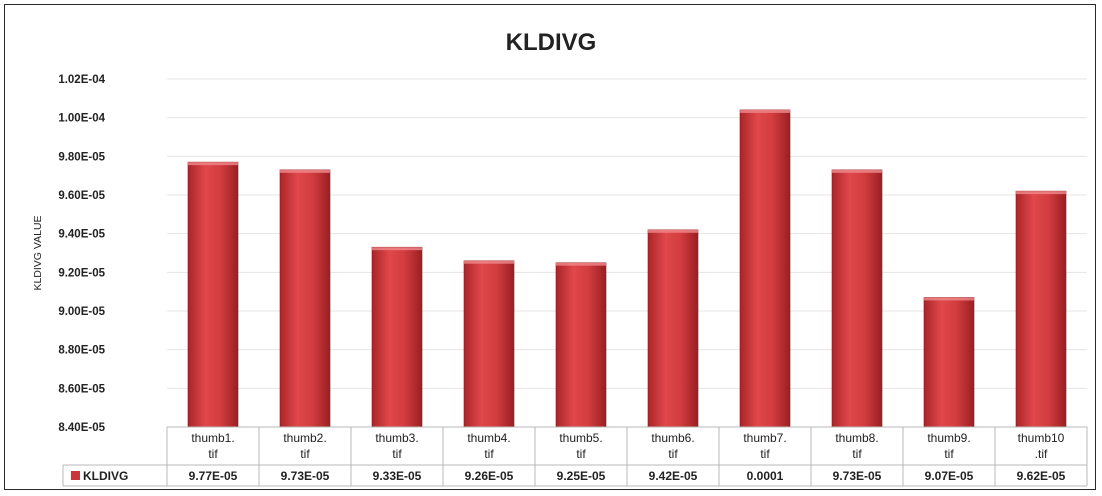 This screenshot has width=1102, height=496. I want to click on y-tick-label: 9.40E-05, so click(81, 235).